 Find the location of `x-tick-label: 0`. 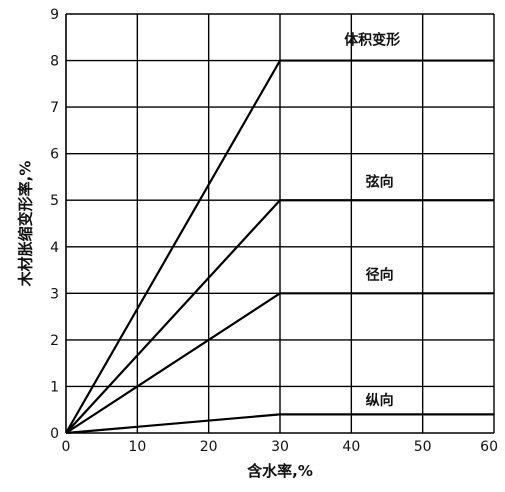

x-tick-label: 0 is located at coordinates (66, 447).